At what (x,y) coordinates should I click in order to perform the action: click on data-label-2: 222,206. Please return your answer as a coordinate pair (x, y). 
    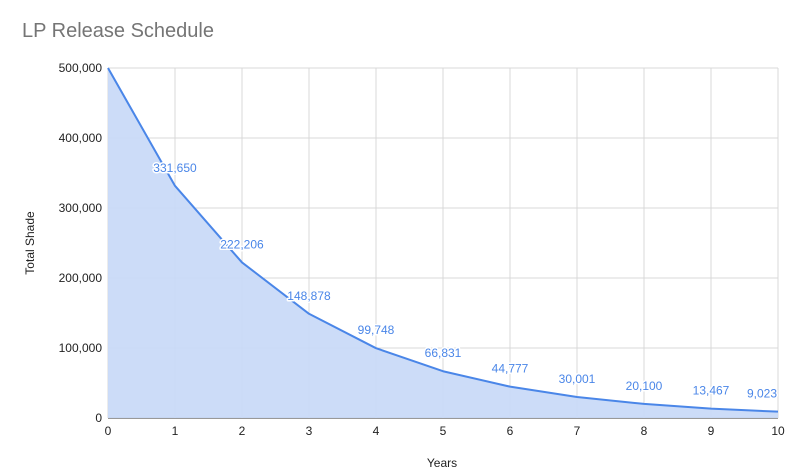
    Looking at the image, I should click on (242, 244).